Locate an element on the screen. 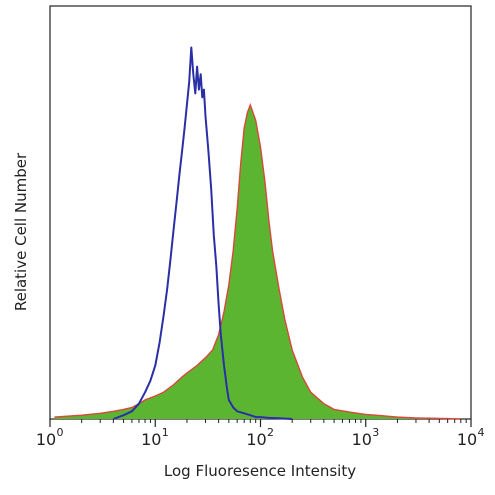  x-tick-exponent: 1 is located at coordinates (165, 432).